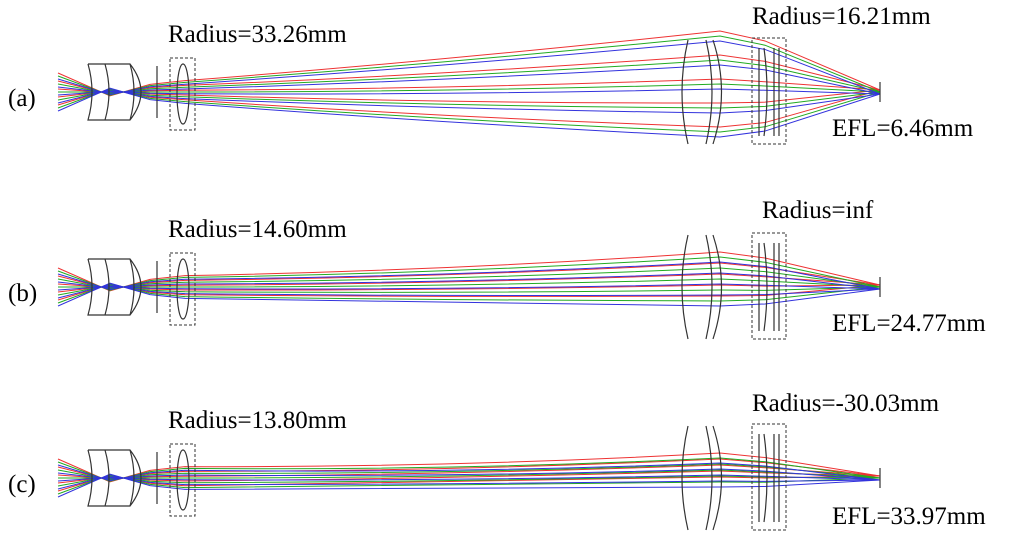  I want to click on right-radius: Radius=16.21mm, so click(841, 16).